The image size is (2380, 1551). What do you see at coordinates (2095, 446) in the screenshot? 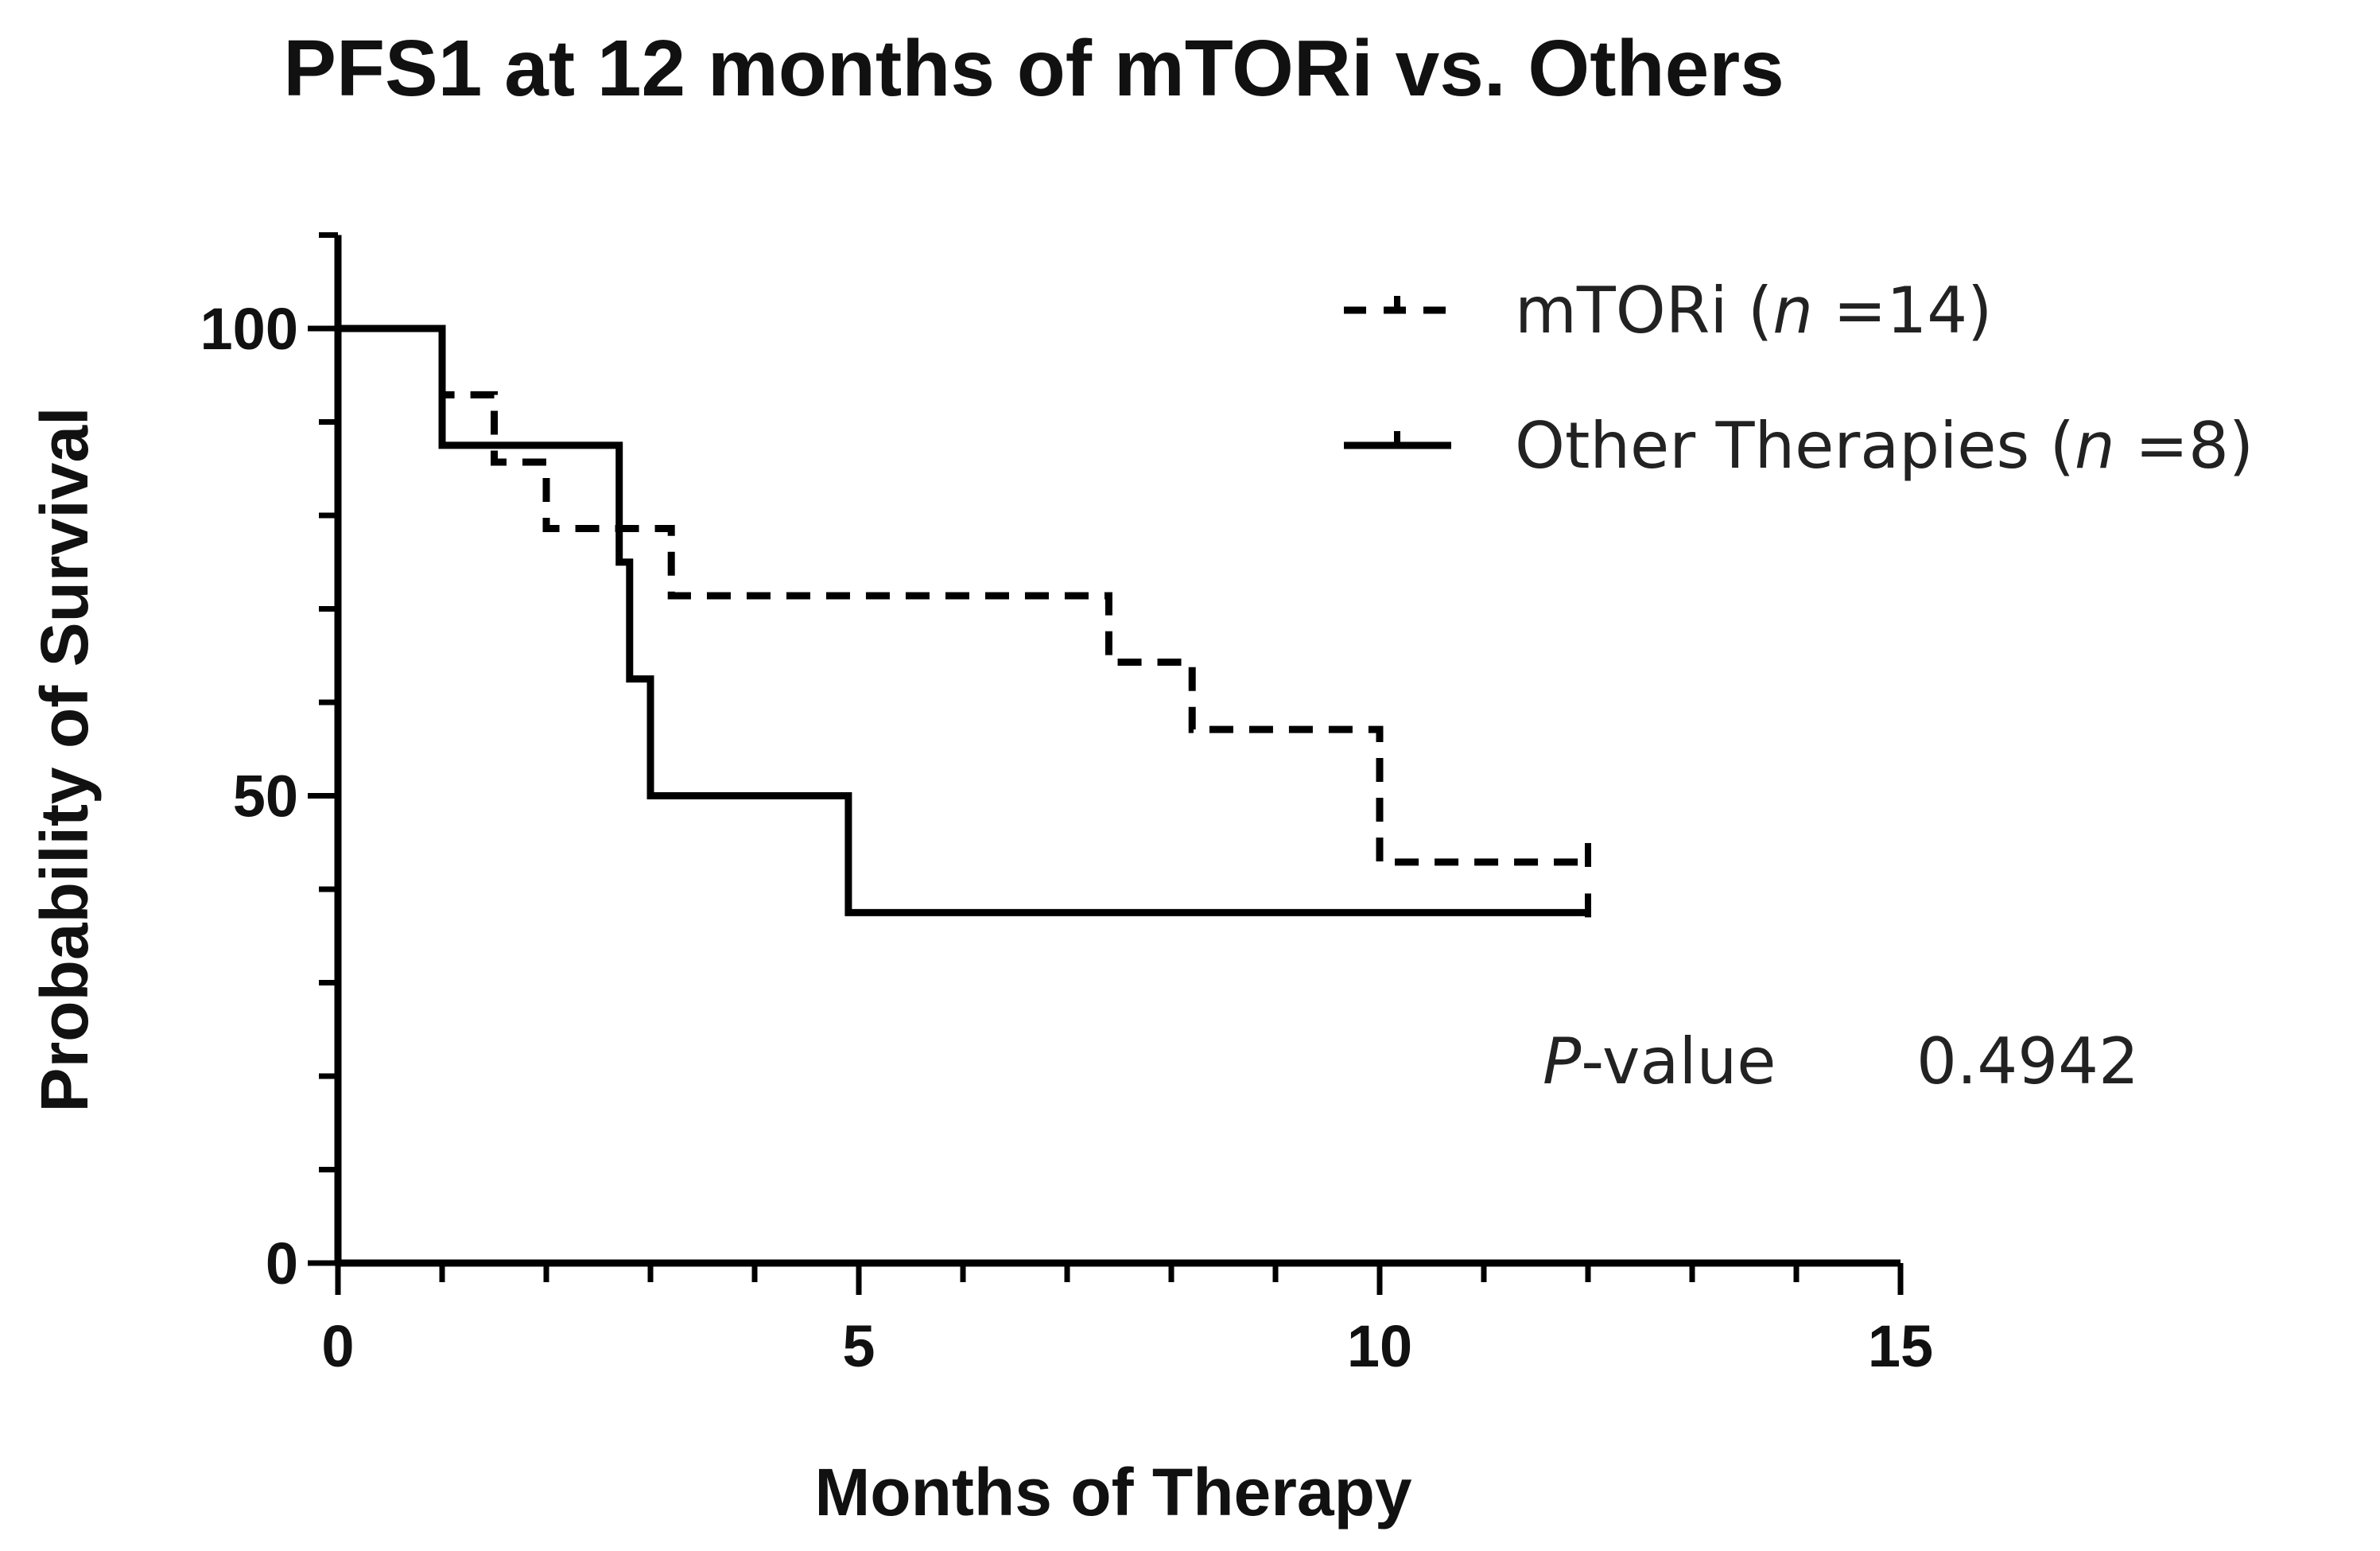
I see `legend-label-other-n: n` at bounding box center [2095, 446].